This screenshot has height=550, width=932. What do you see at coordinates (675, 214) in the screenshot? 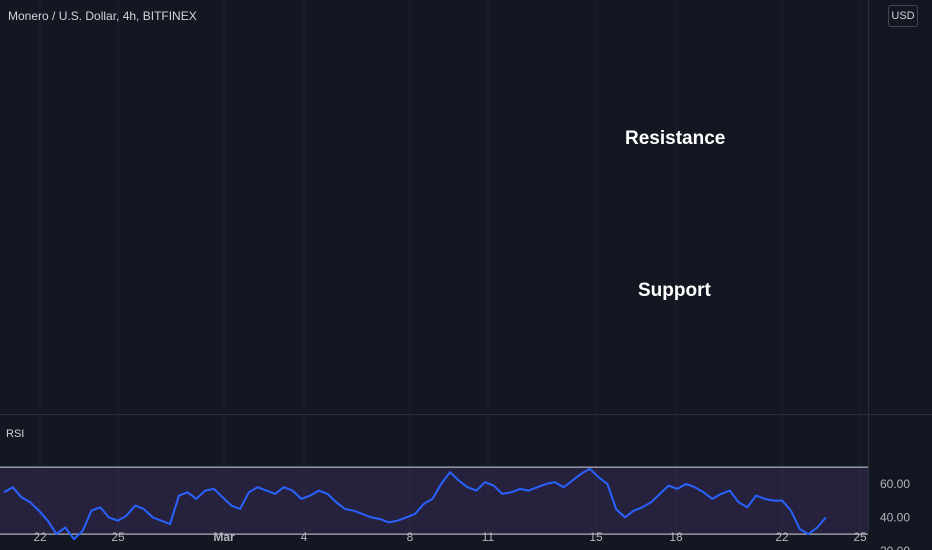
I see `annotations: Resistance Support` at bounding box center [675, 214].